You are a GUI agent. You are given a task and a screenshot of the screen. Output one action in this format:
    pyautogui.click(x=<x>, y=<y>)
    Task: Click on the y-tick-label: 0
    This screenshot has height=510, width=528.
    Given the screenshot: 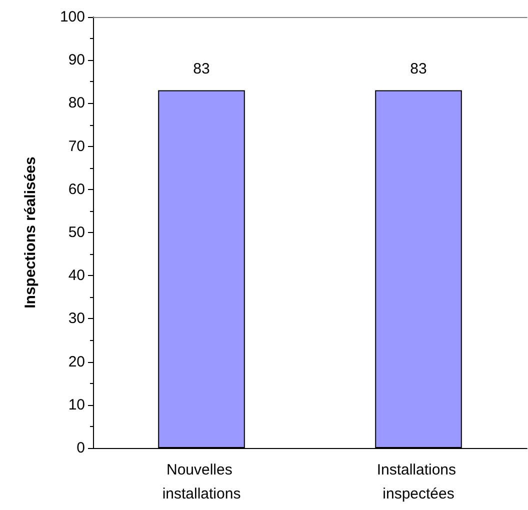 What is the action you would take?
    pyautogui.click(x=80, y=448)
    